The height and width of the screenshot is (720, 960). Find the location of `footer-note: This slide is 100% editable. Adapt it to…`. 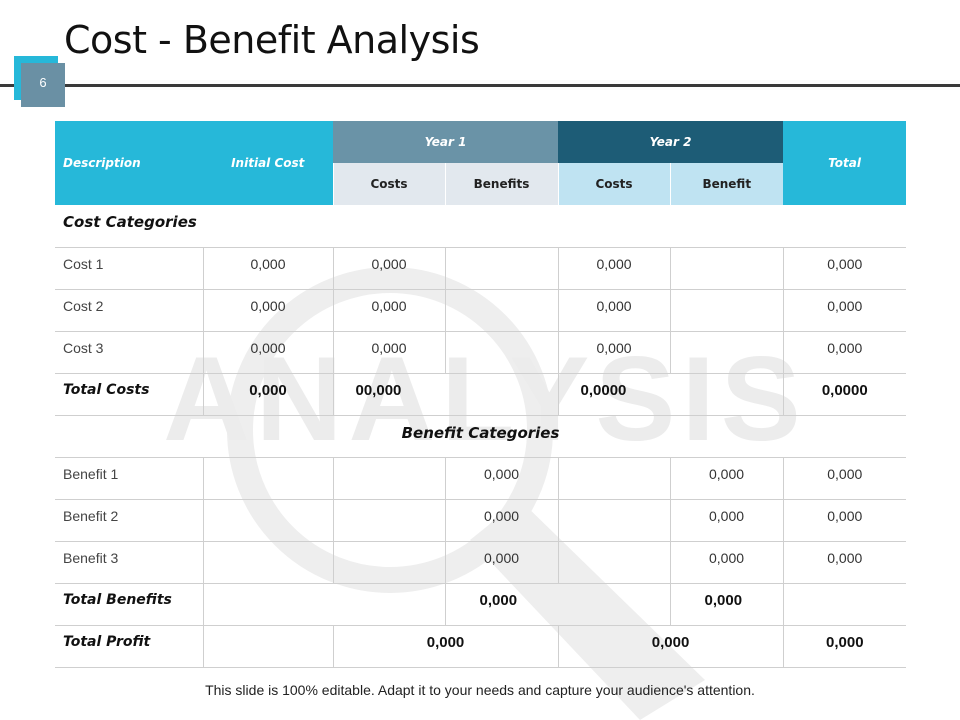

footer-note: This slide is 100% editable. Adapt it to… is located at coordinates (480, 690).